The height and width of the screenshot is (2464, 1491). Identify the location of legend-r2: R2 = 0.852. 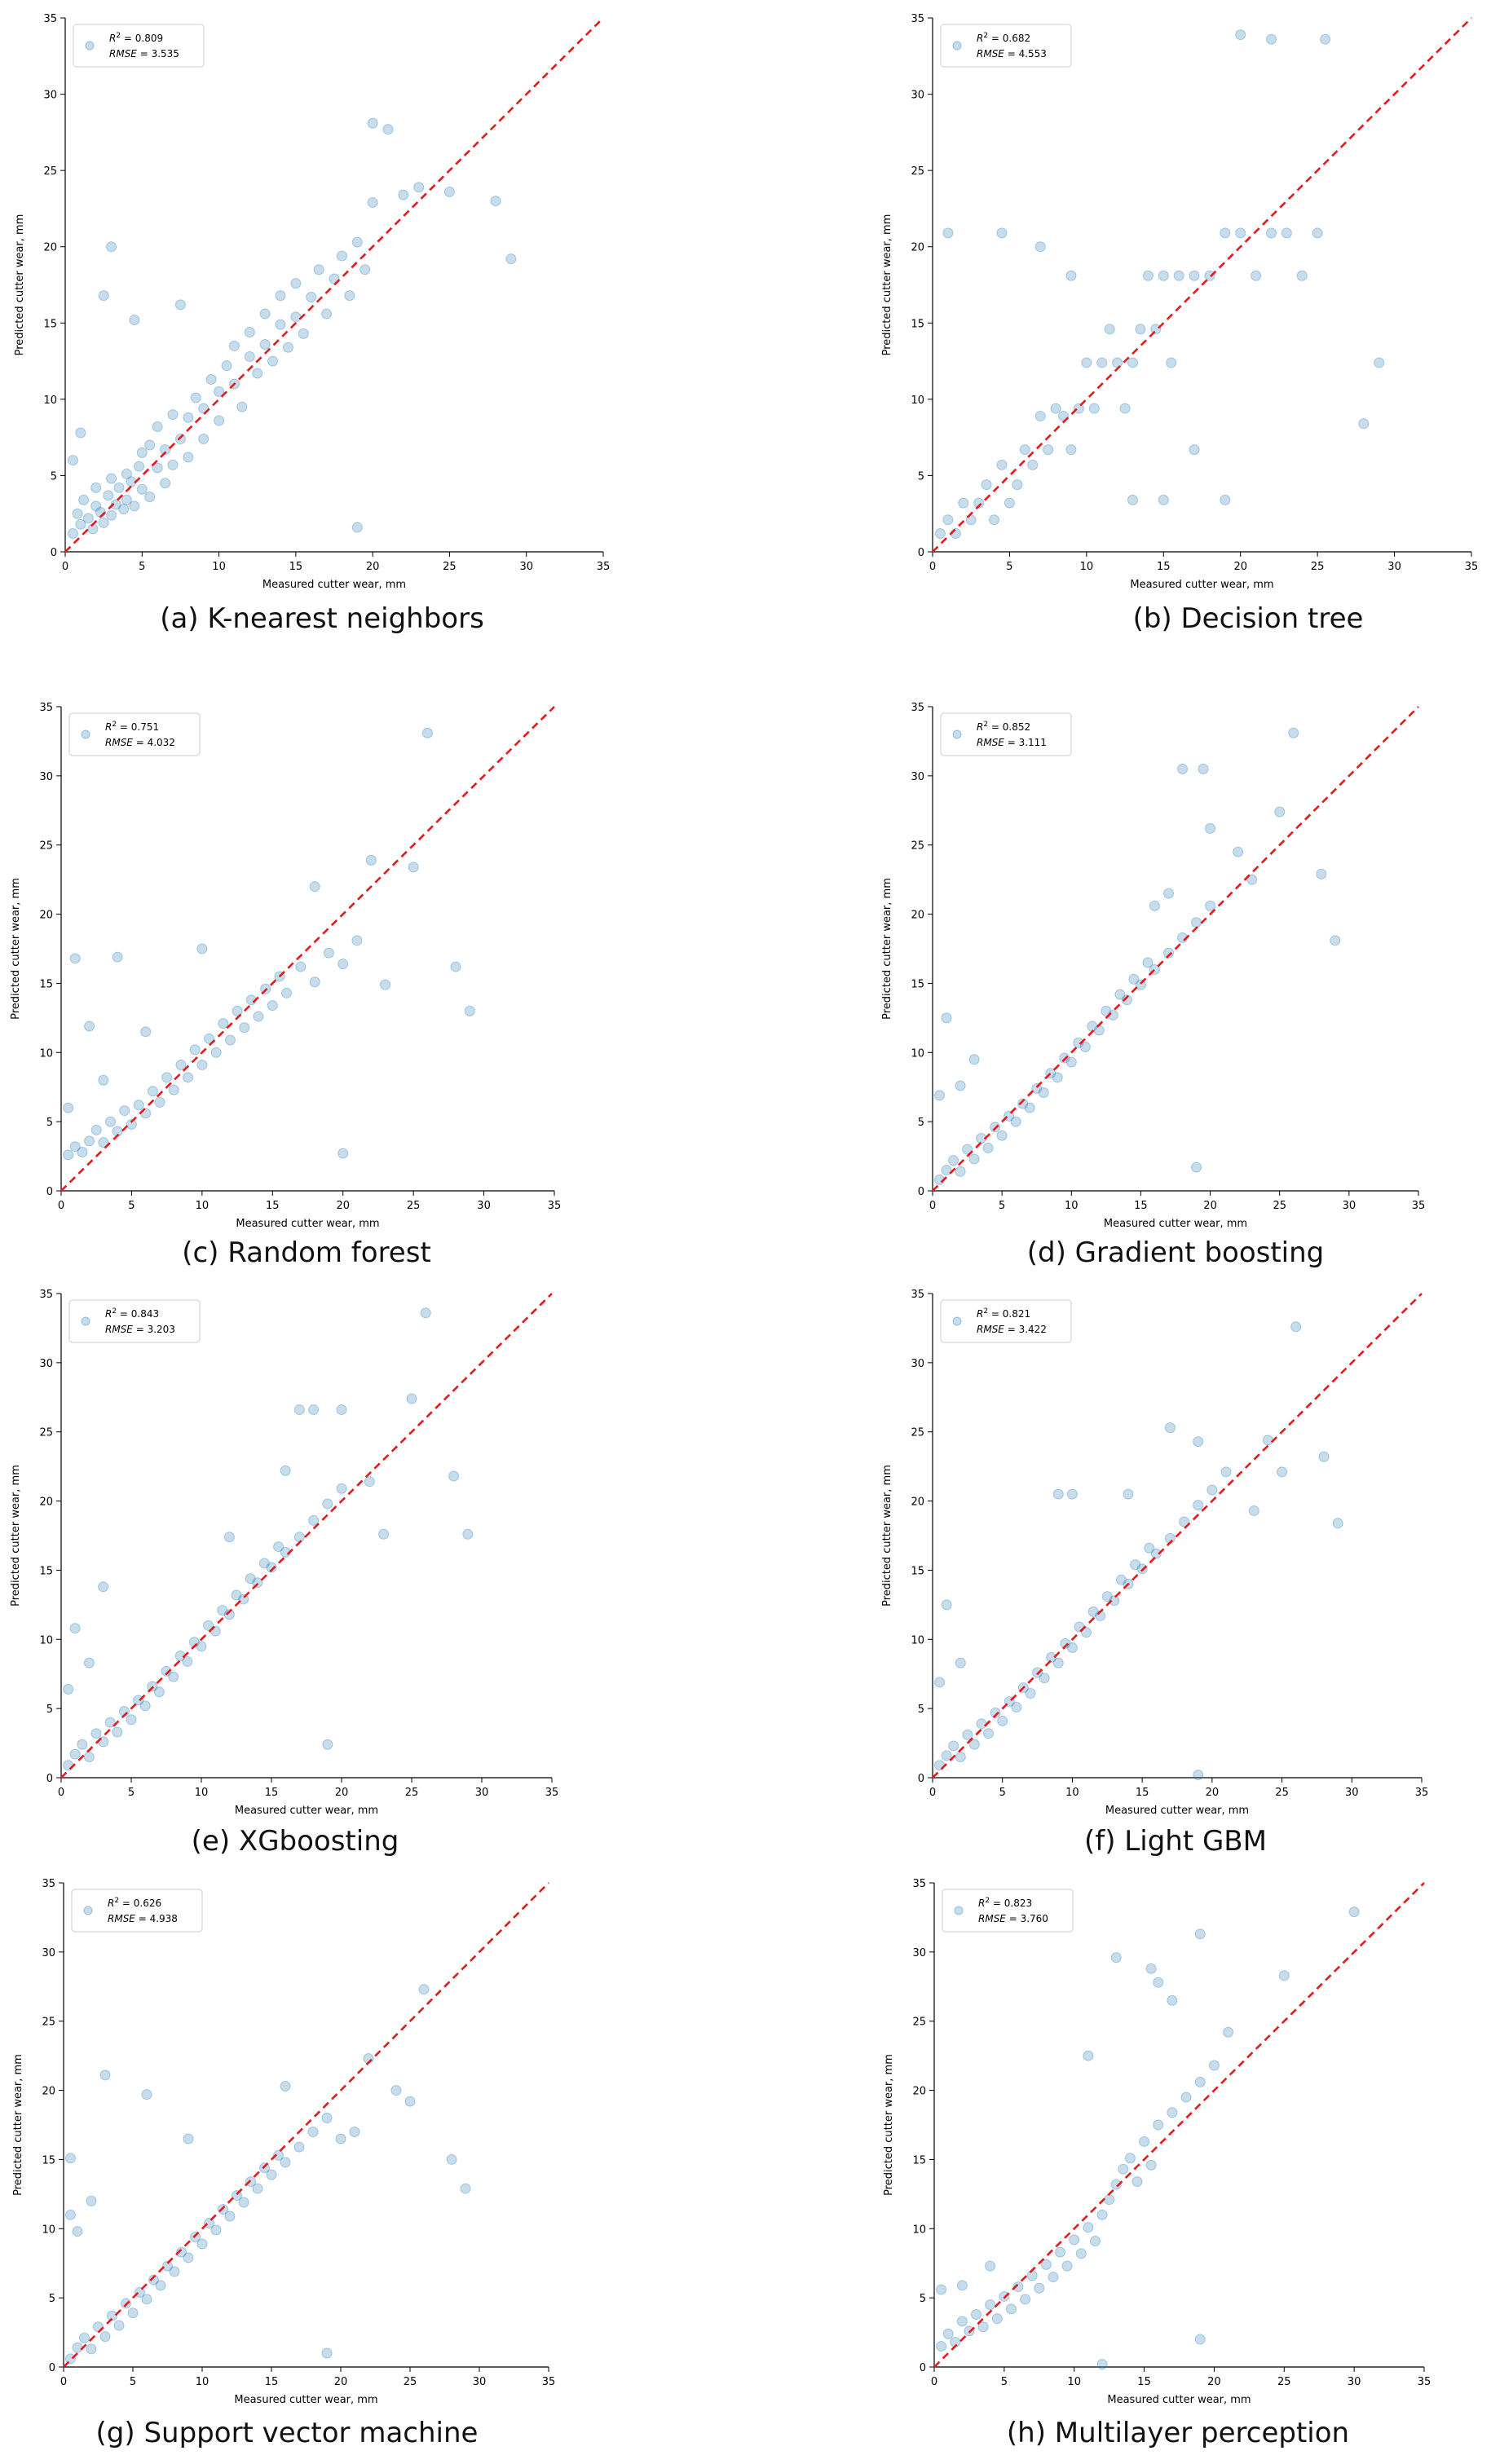
(1003, 727).